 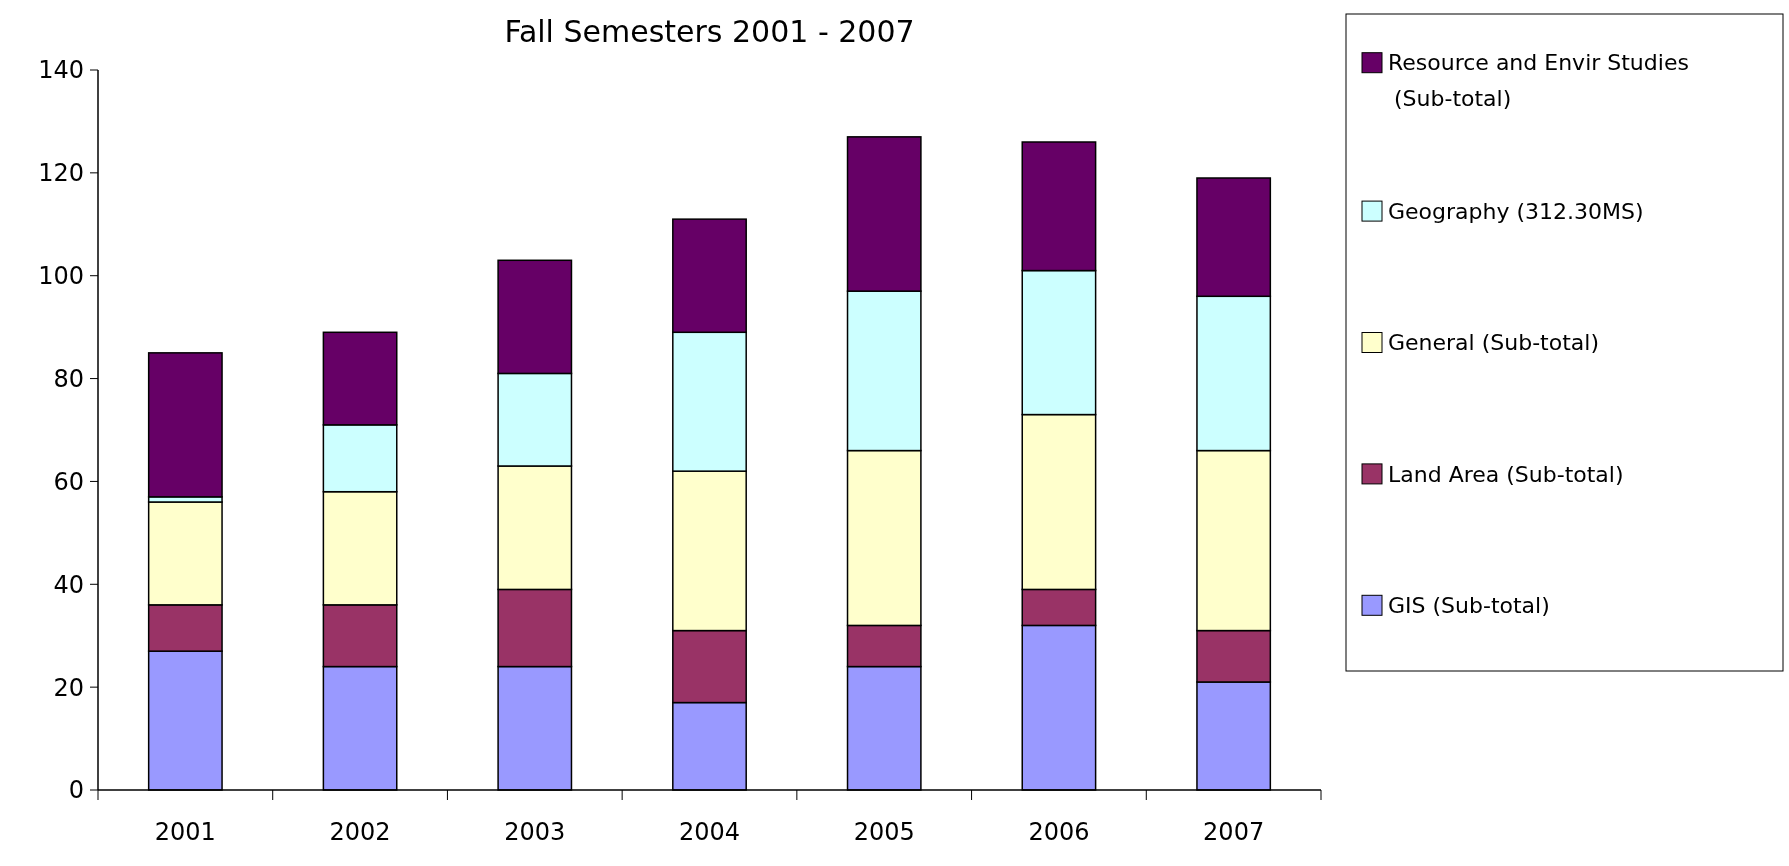 What do you see at coordinates (68, 584) in the screenshot?
I see `y-tick-label: 40` at bounding box center [68, 584].